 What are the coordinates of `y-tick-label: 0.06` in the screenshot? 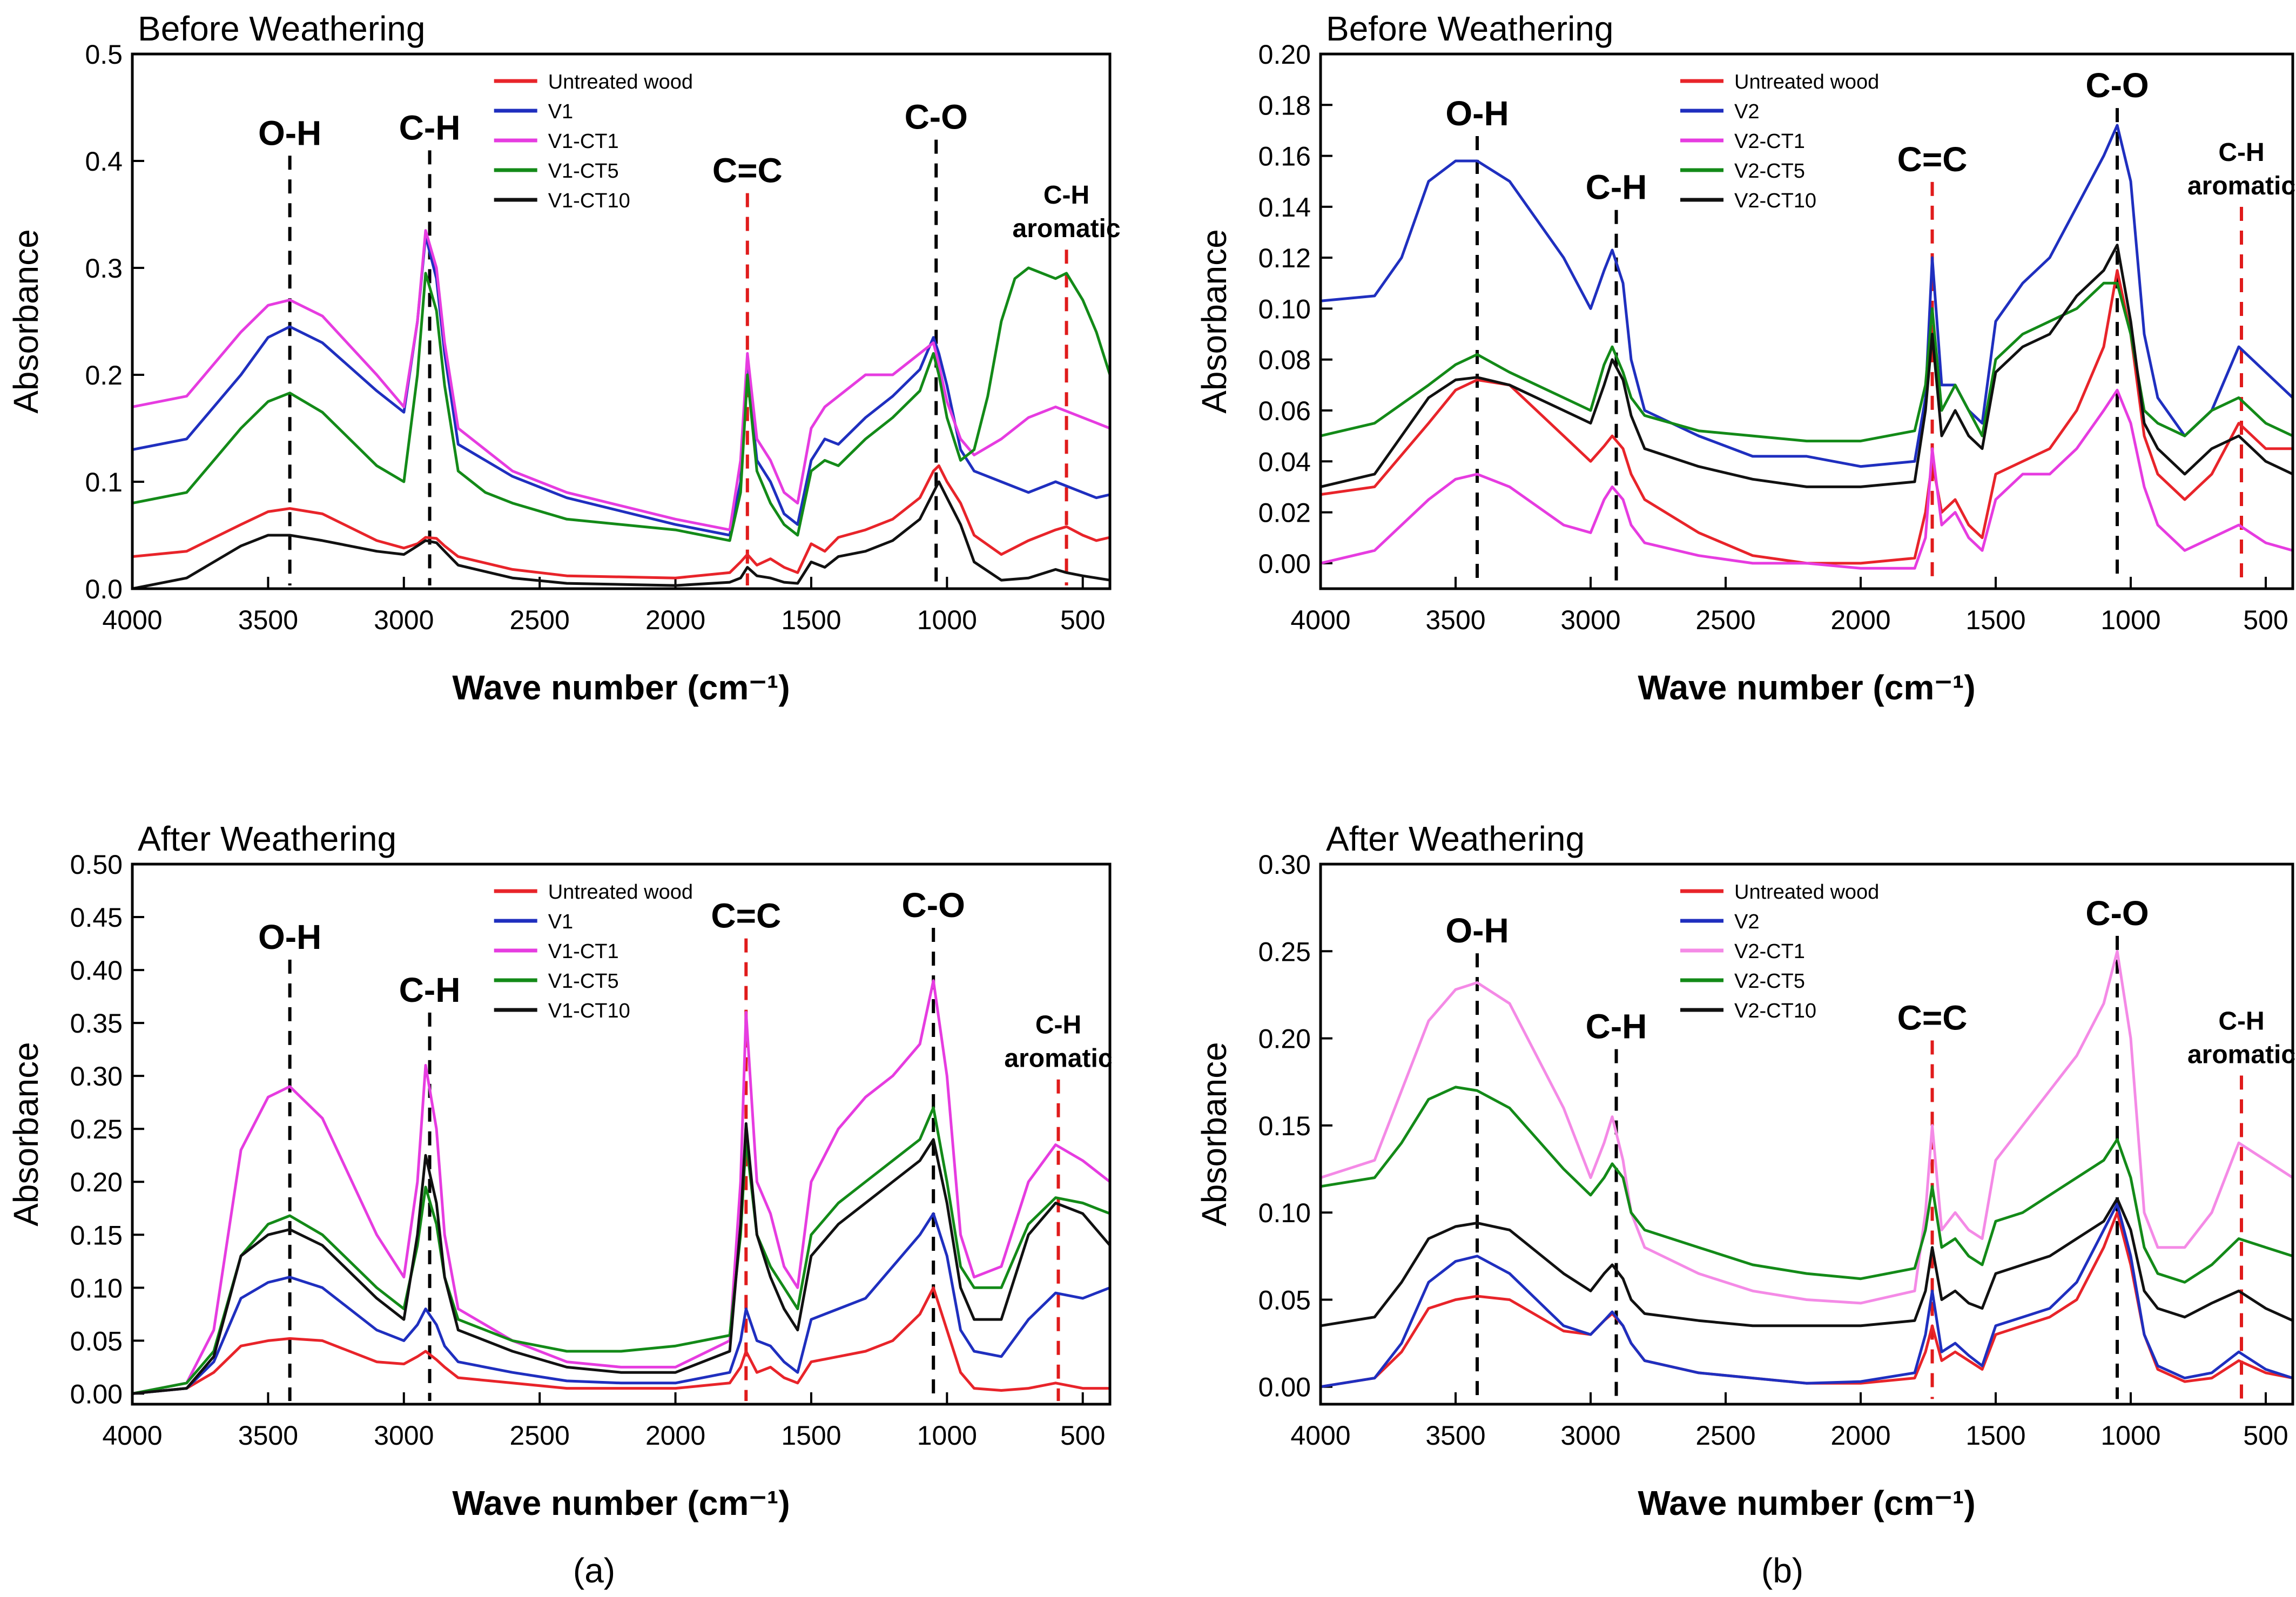 It's located at (1284, 411).